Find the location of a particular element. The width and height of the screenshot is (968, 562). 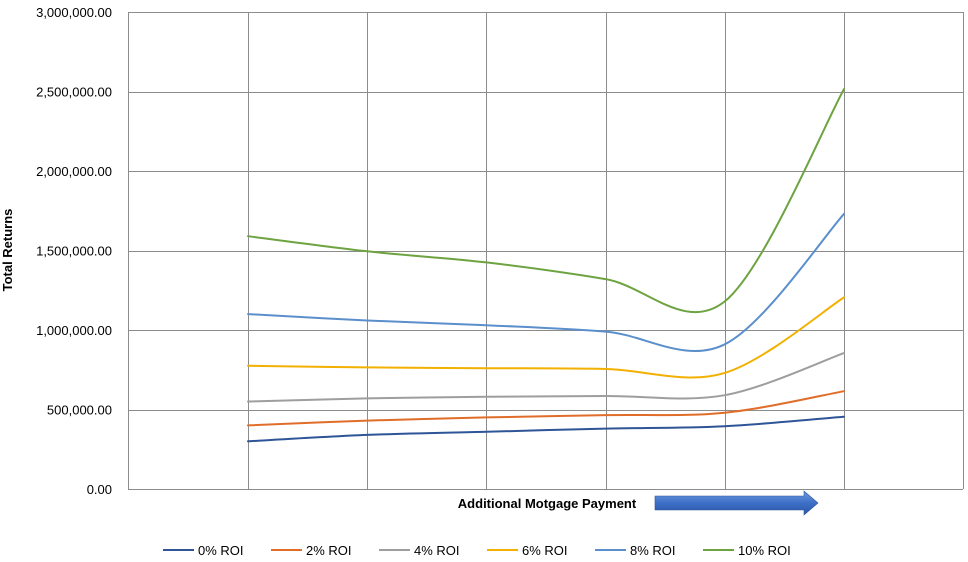

legend-item: 8% ROI is located at coordinates (635, 550).